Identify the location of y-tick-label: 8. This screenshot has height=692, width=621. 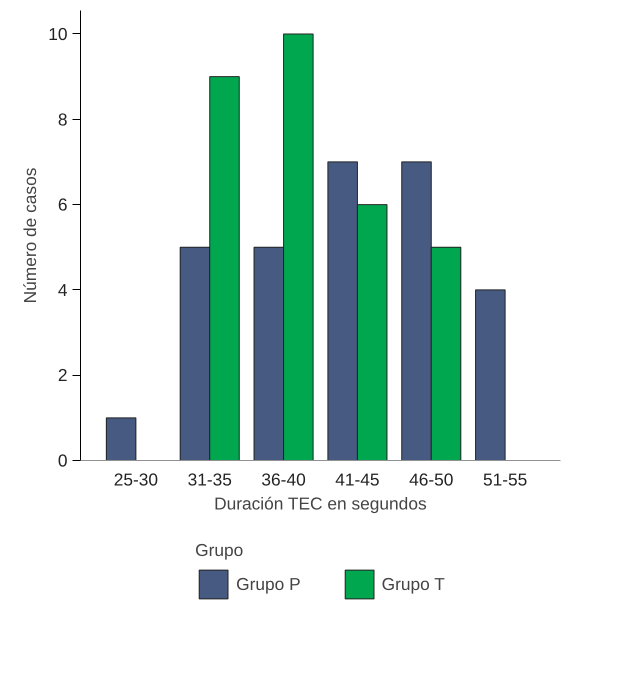
(63, 119).